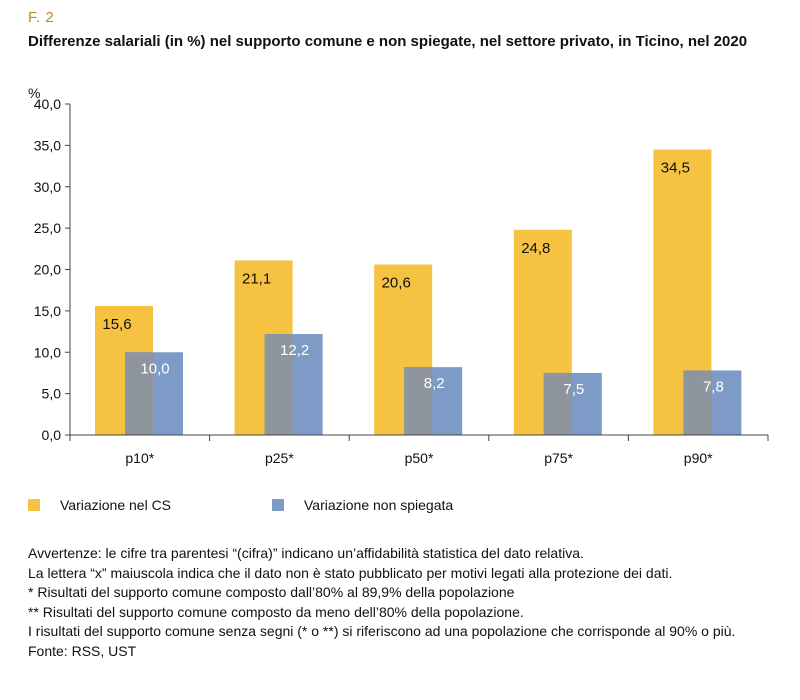 This screenshot has height=700, width=800. What do you see at coordinates (116, 505) in the screenshot?
I see `legend-label-cs: Variazione nel CS` at bounding box center [116, 505].